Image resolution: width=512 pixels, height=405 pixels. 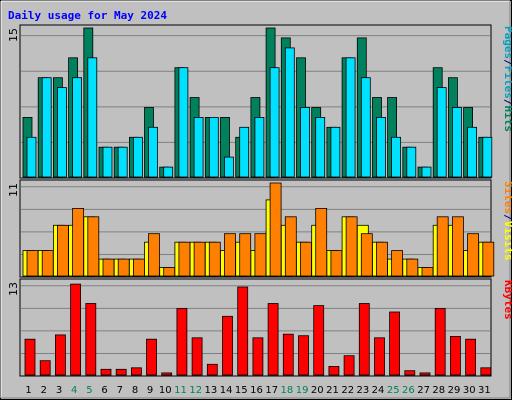 I want to click on day-label-28: 28, so click(x=438, y=390).